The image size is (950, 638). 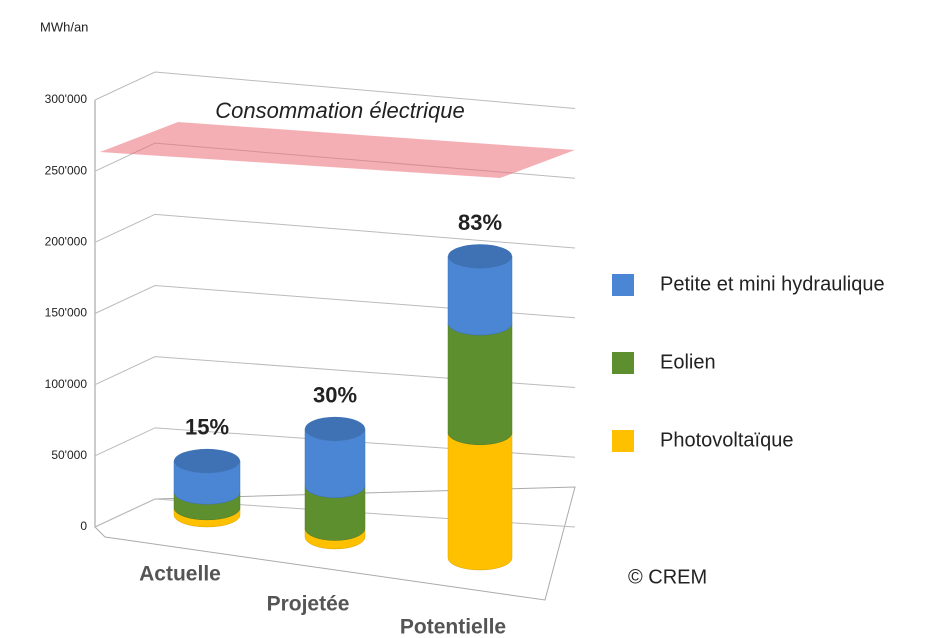 What do you see at coordinates (335, 395) in the screenshot?
I see `total-label: 30%` at bounding box center [335, 395].